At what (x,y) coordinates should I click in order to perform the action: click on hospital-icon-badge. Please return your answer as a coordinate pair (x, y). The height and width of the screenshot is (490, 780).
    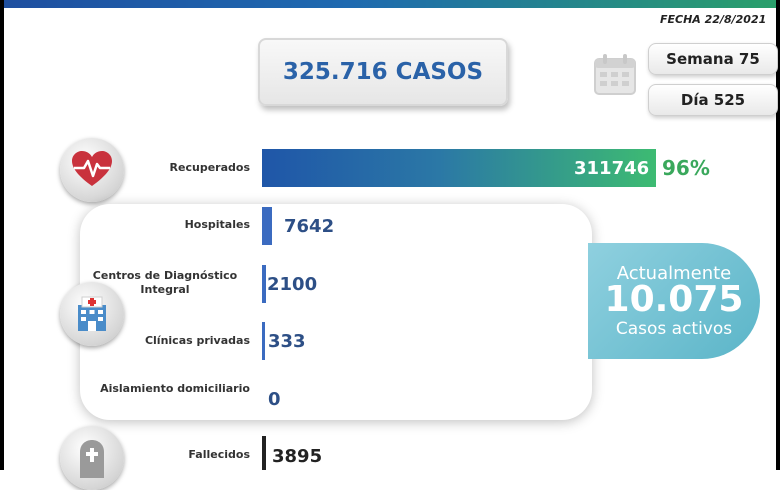
    Looking at the image, I should click on (92, 314).